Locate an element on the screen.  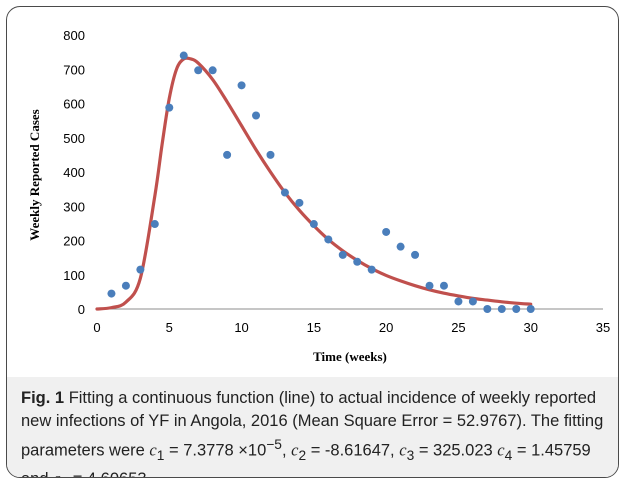
x-axis-label: Time (weeks) is located at coordinates (350, 356).